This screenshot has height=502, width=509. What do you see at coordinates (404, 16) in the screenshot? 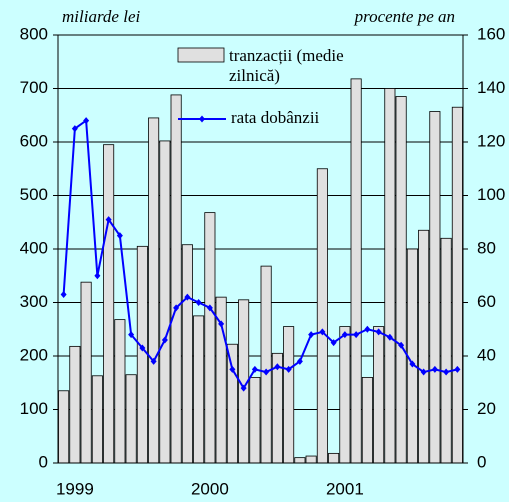
I see `y2-axis-label: procente pe an` at bounding box center [404, 16].